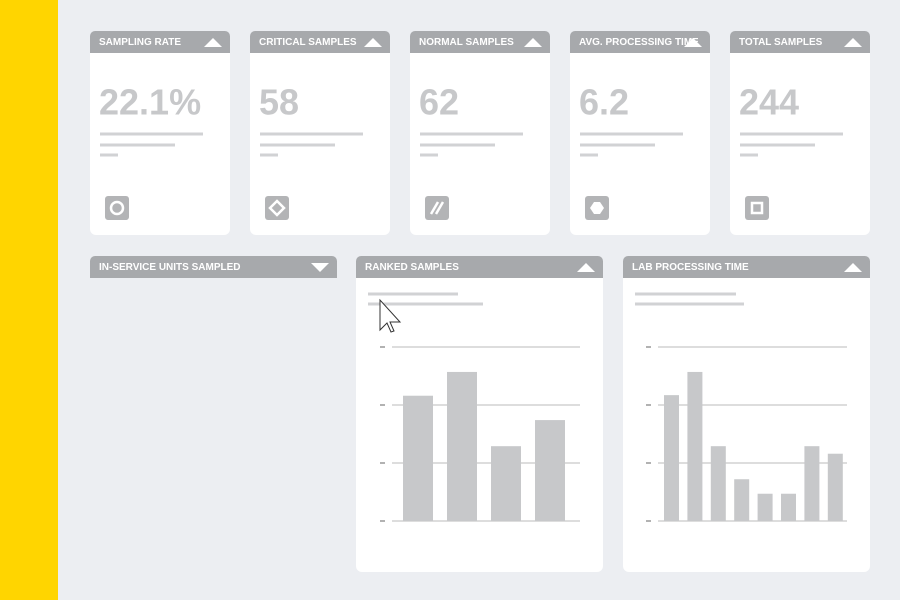 This screenshot has width=900, height=600. Describe the element at coordinates (29, 300) in the screenshot. I see `sidebar` at that location.